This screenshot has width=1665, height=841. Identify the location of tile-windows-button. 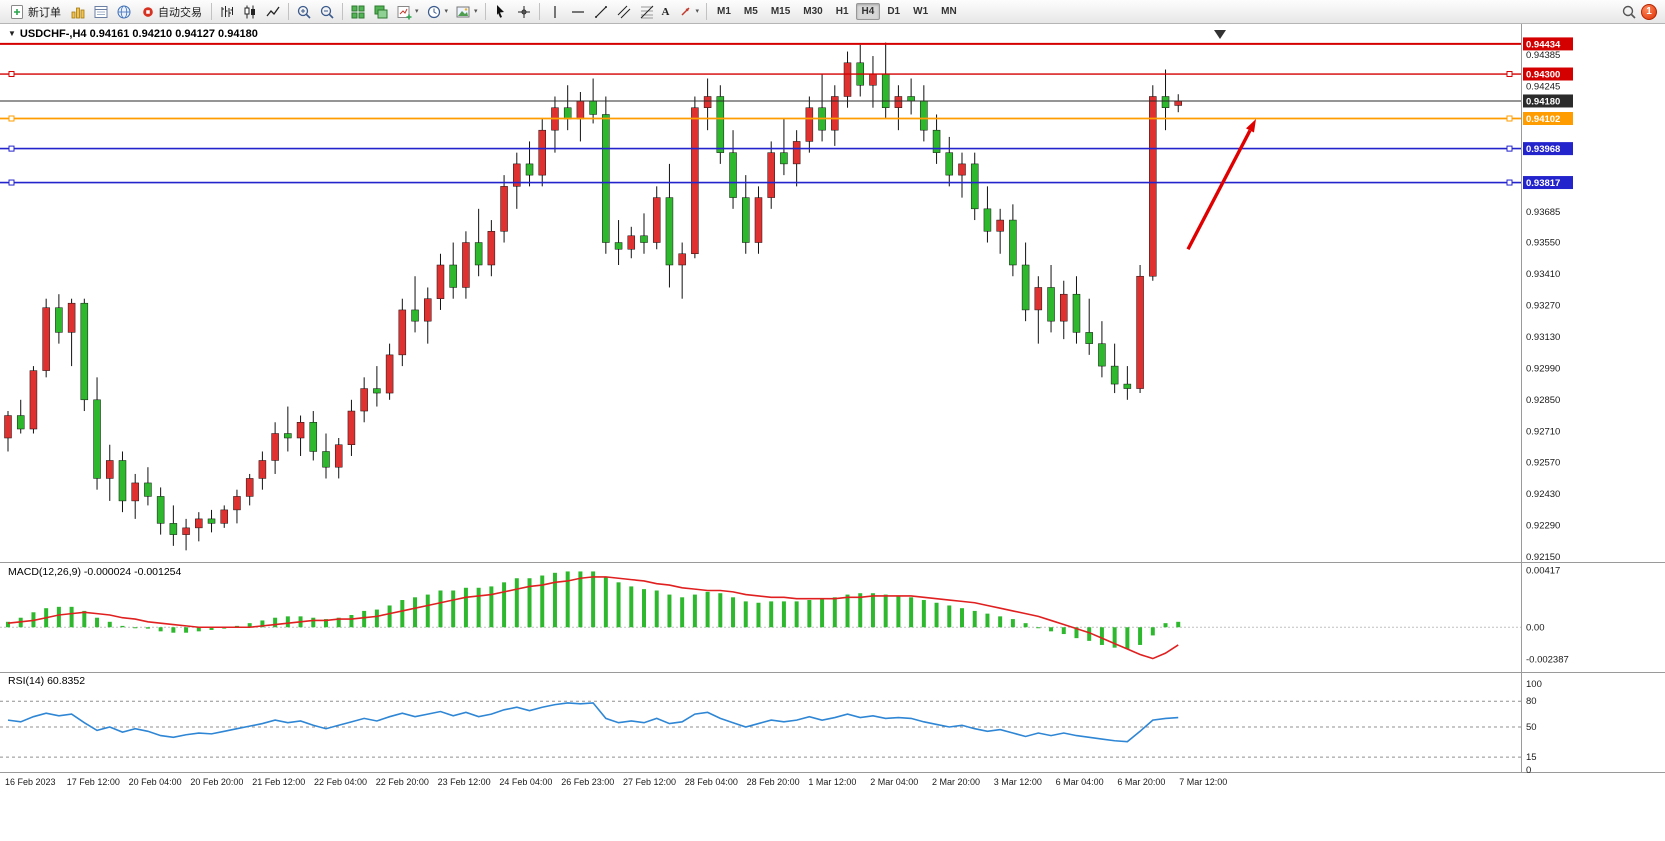
(358, 12).